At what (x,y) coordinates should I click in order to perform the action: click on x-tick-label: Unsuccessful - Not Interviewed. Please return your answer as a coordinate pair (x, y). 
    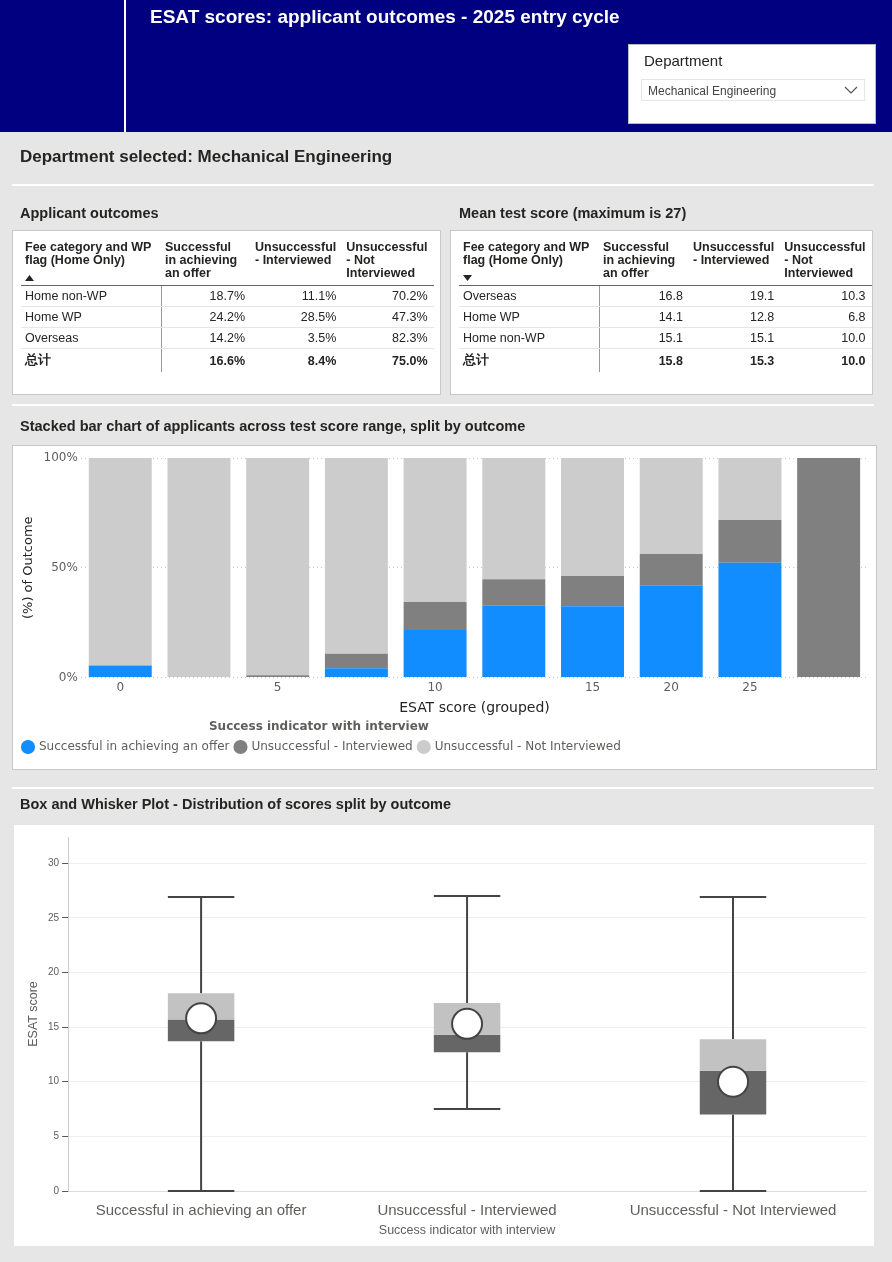
    Looking at the image, I should click on (733, 1210).